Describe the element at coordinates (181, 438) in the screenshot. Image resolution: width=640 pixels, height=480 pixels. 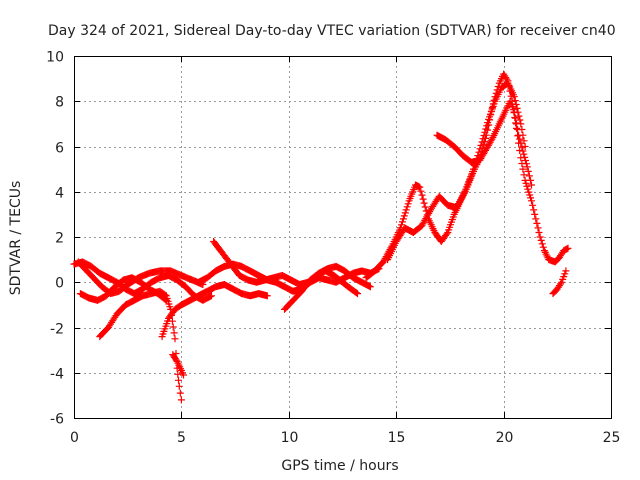
I see `x-tick-label: 5` at that location.